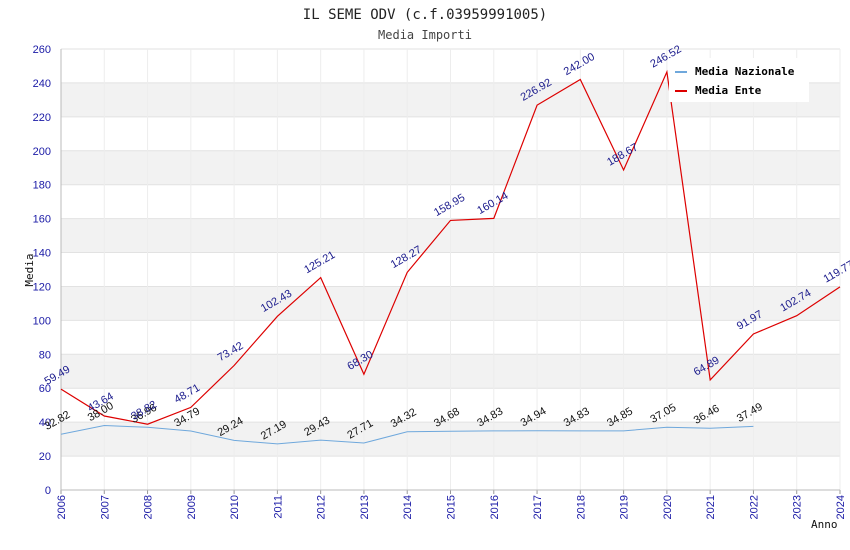 This screenshot has width=850, height=550. I want to click on data-label-media-ente: 242.00, so click(579, 64).